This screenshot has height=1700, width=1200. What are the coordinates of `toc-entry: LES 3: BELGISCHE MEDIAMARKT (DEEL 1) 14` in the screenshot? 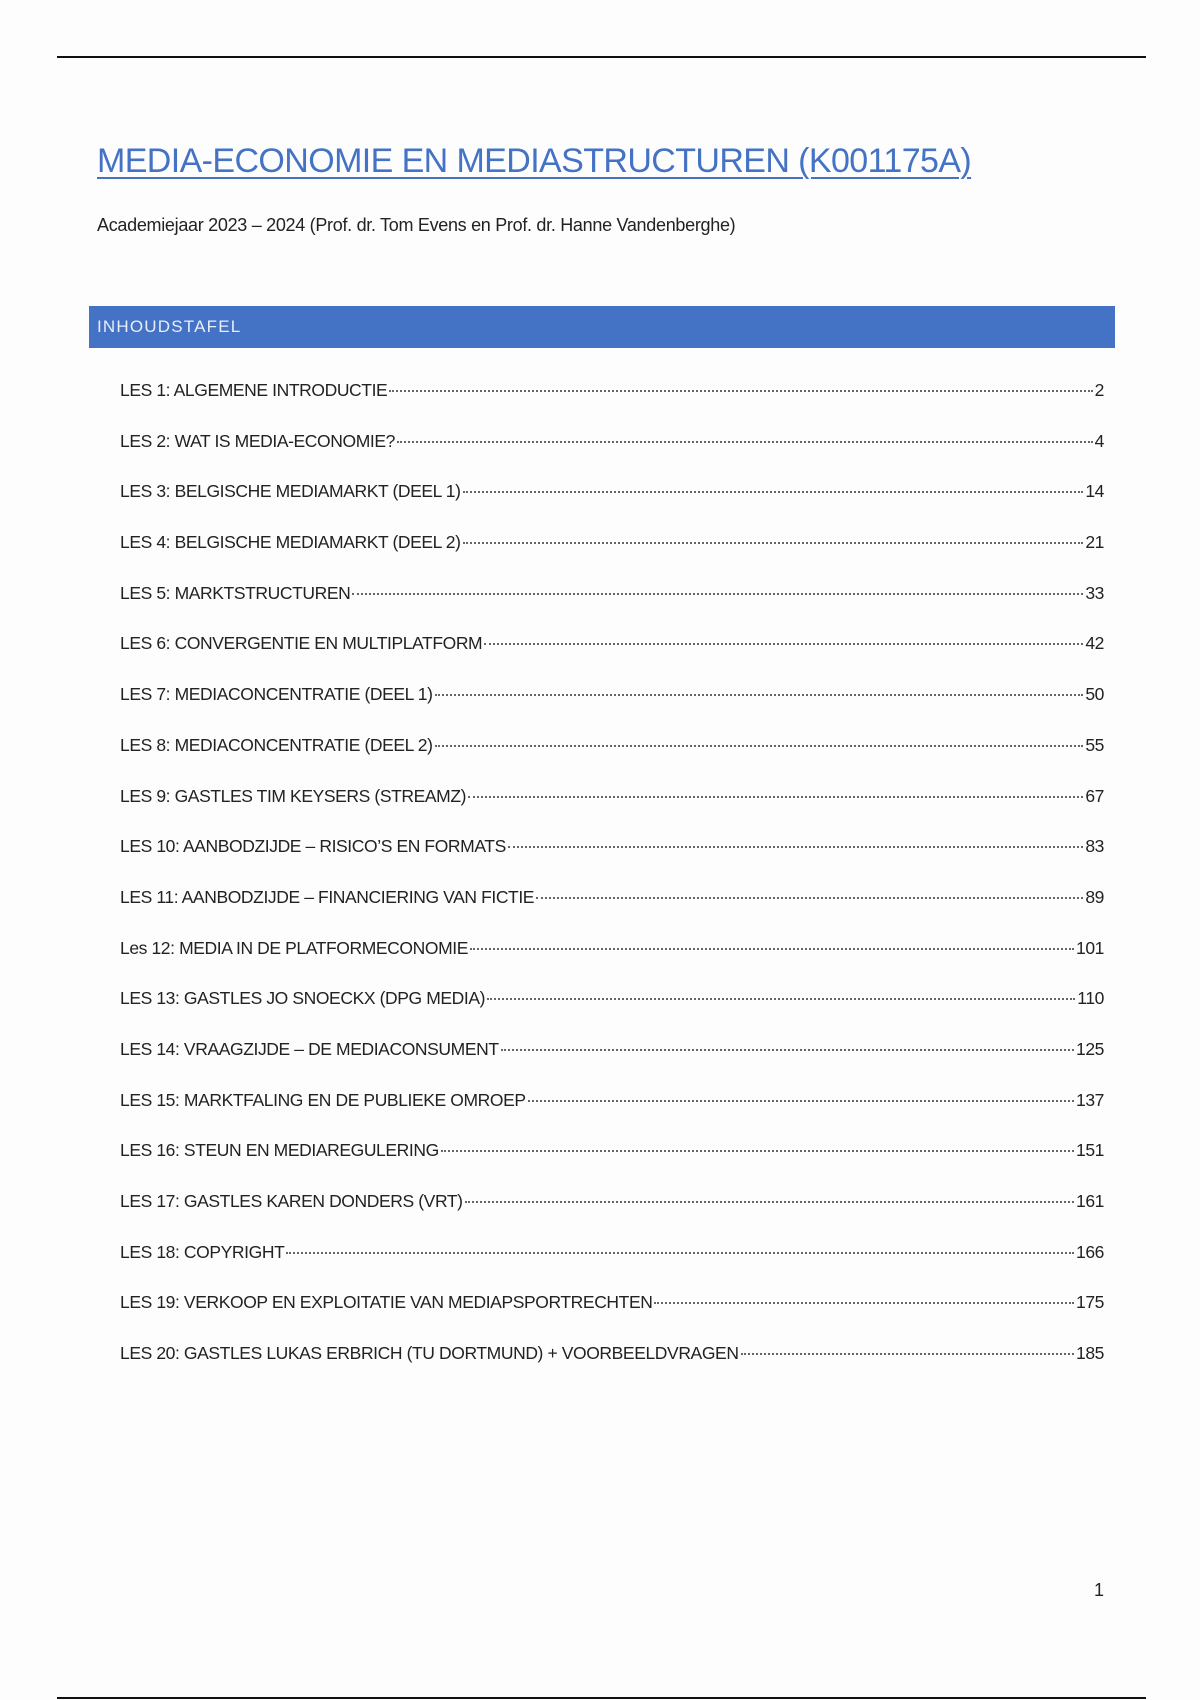 It's located at (612, 506).